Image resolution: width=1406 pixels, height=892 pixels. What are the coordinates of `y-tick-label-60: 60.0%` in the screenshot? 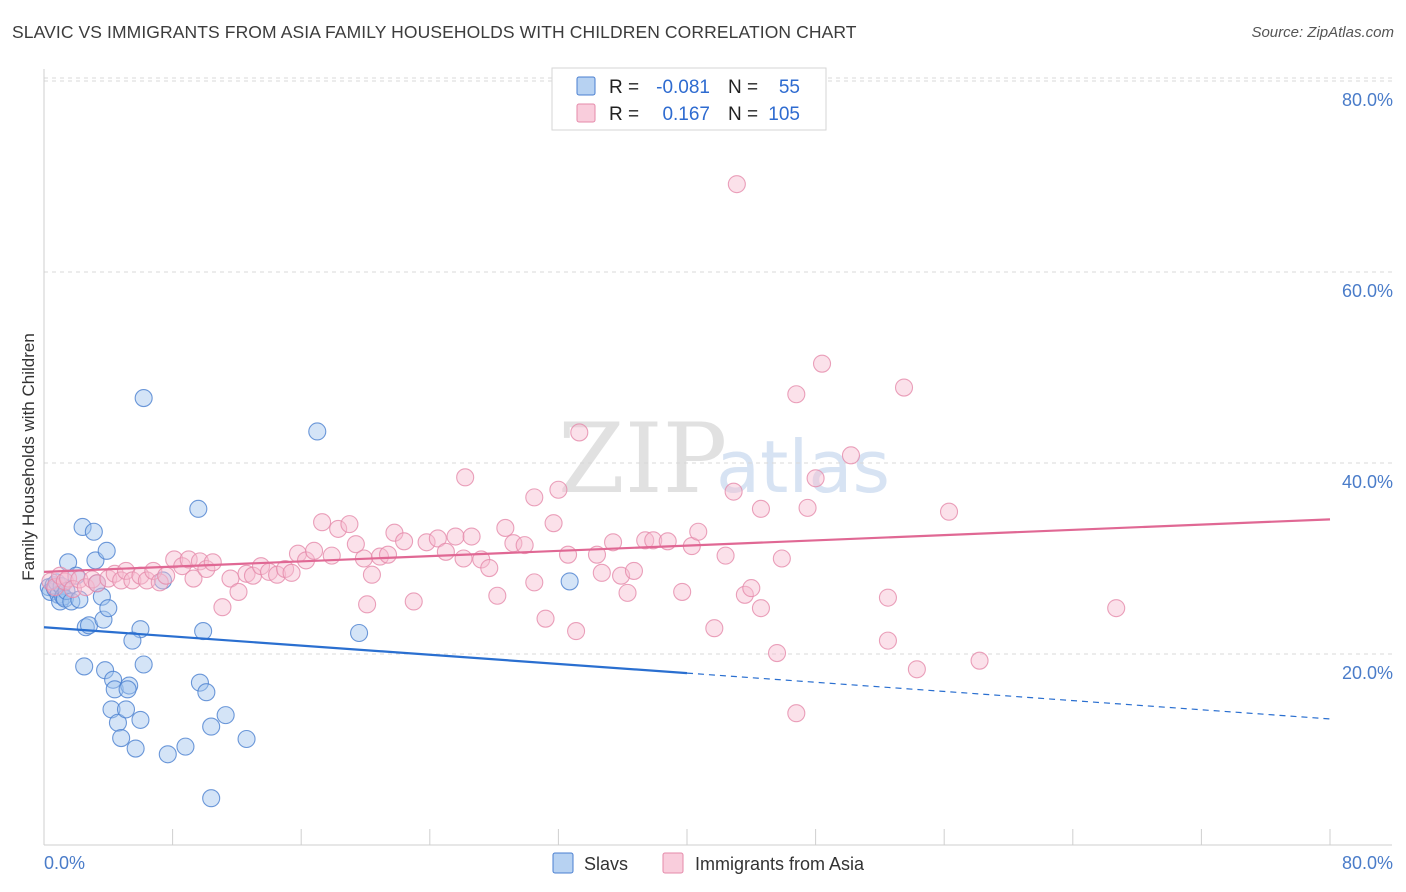 It's located at (1367, 291).